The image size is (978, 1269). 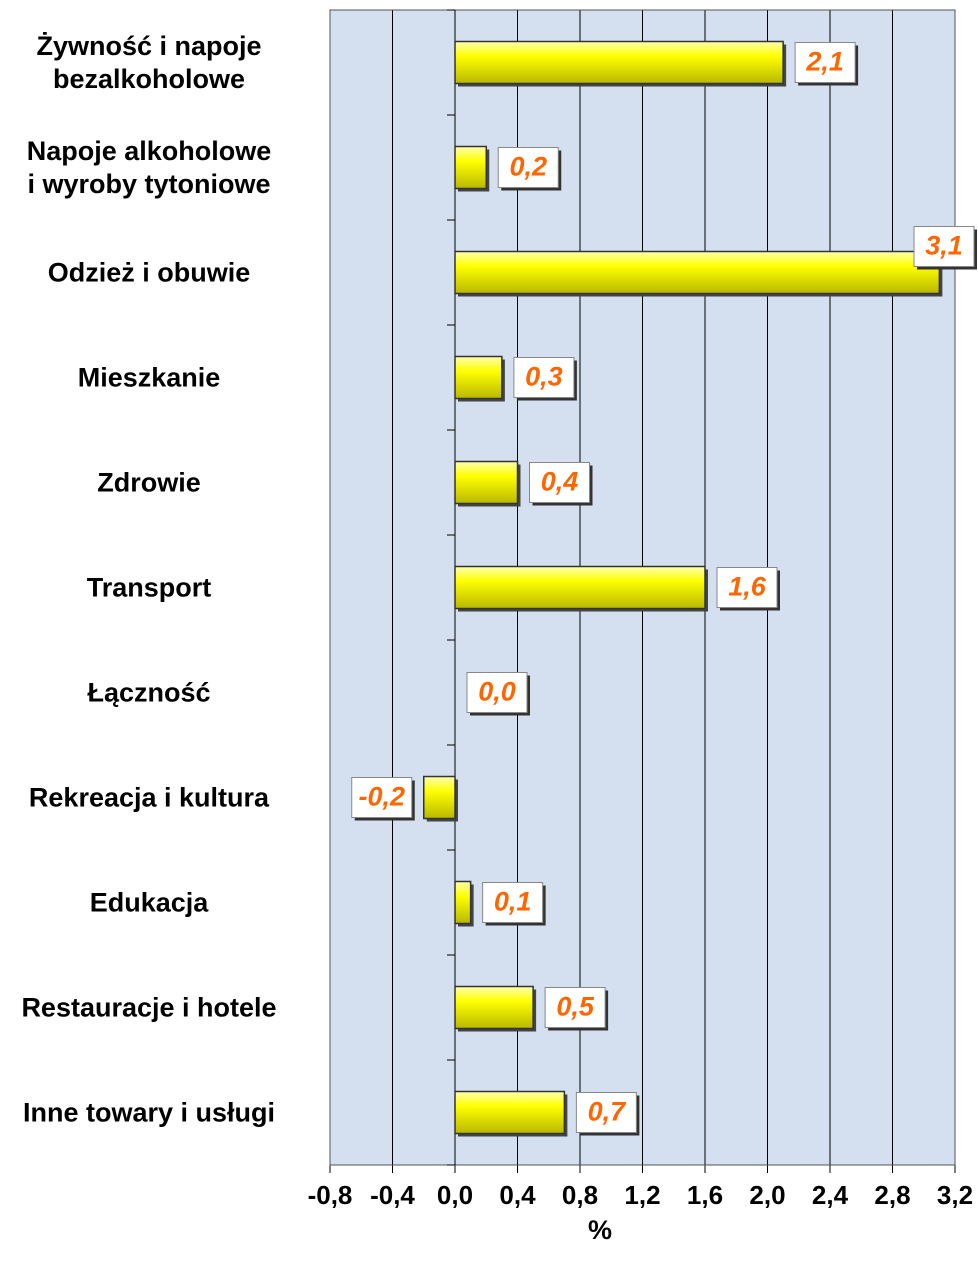 I want to click on x-axis-label: %, so click(x=600, y=1230).